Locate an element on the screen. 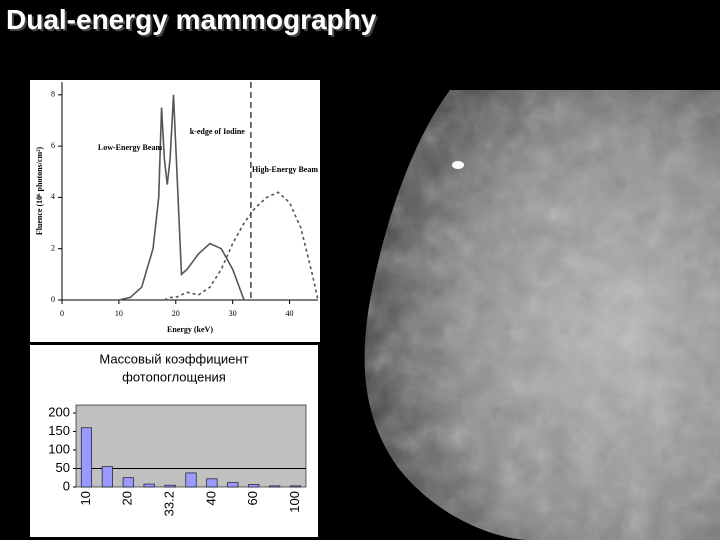  y-tick-label: 200 is located at coordinates (59, 411).